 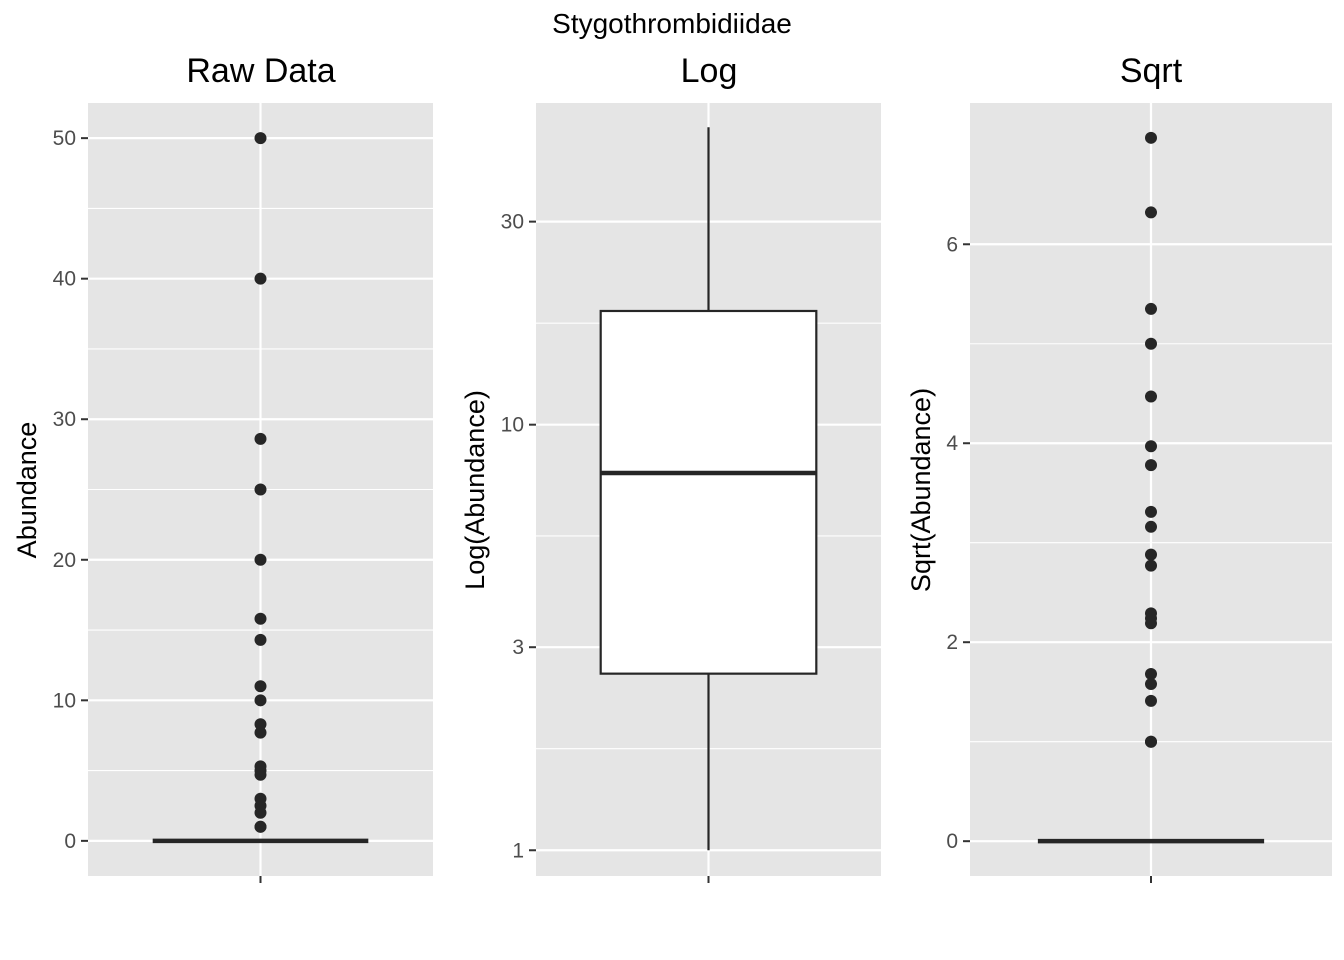 What do you see at coordinates (260, 71) in the screenshot?
I see `panel-title-raw-data: Raw Data` at bounding box center [260, 71].